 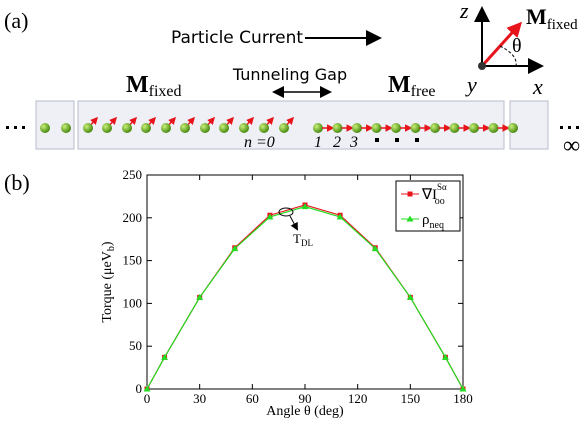 What do you see at coordinates (289, 74) in the screenshot?
I see `gap-label: Tunneling Gap` at bounding box center [289, 74].